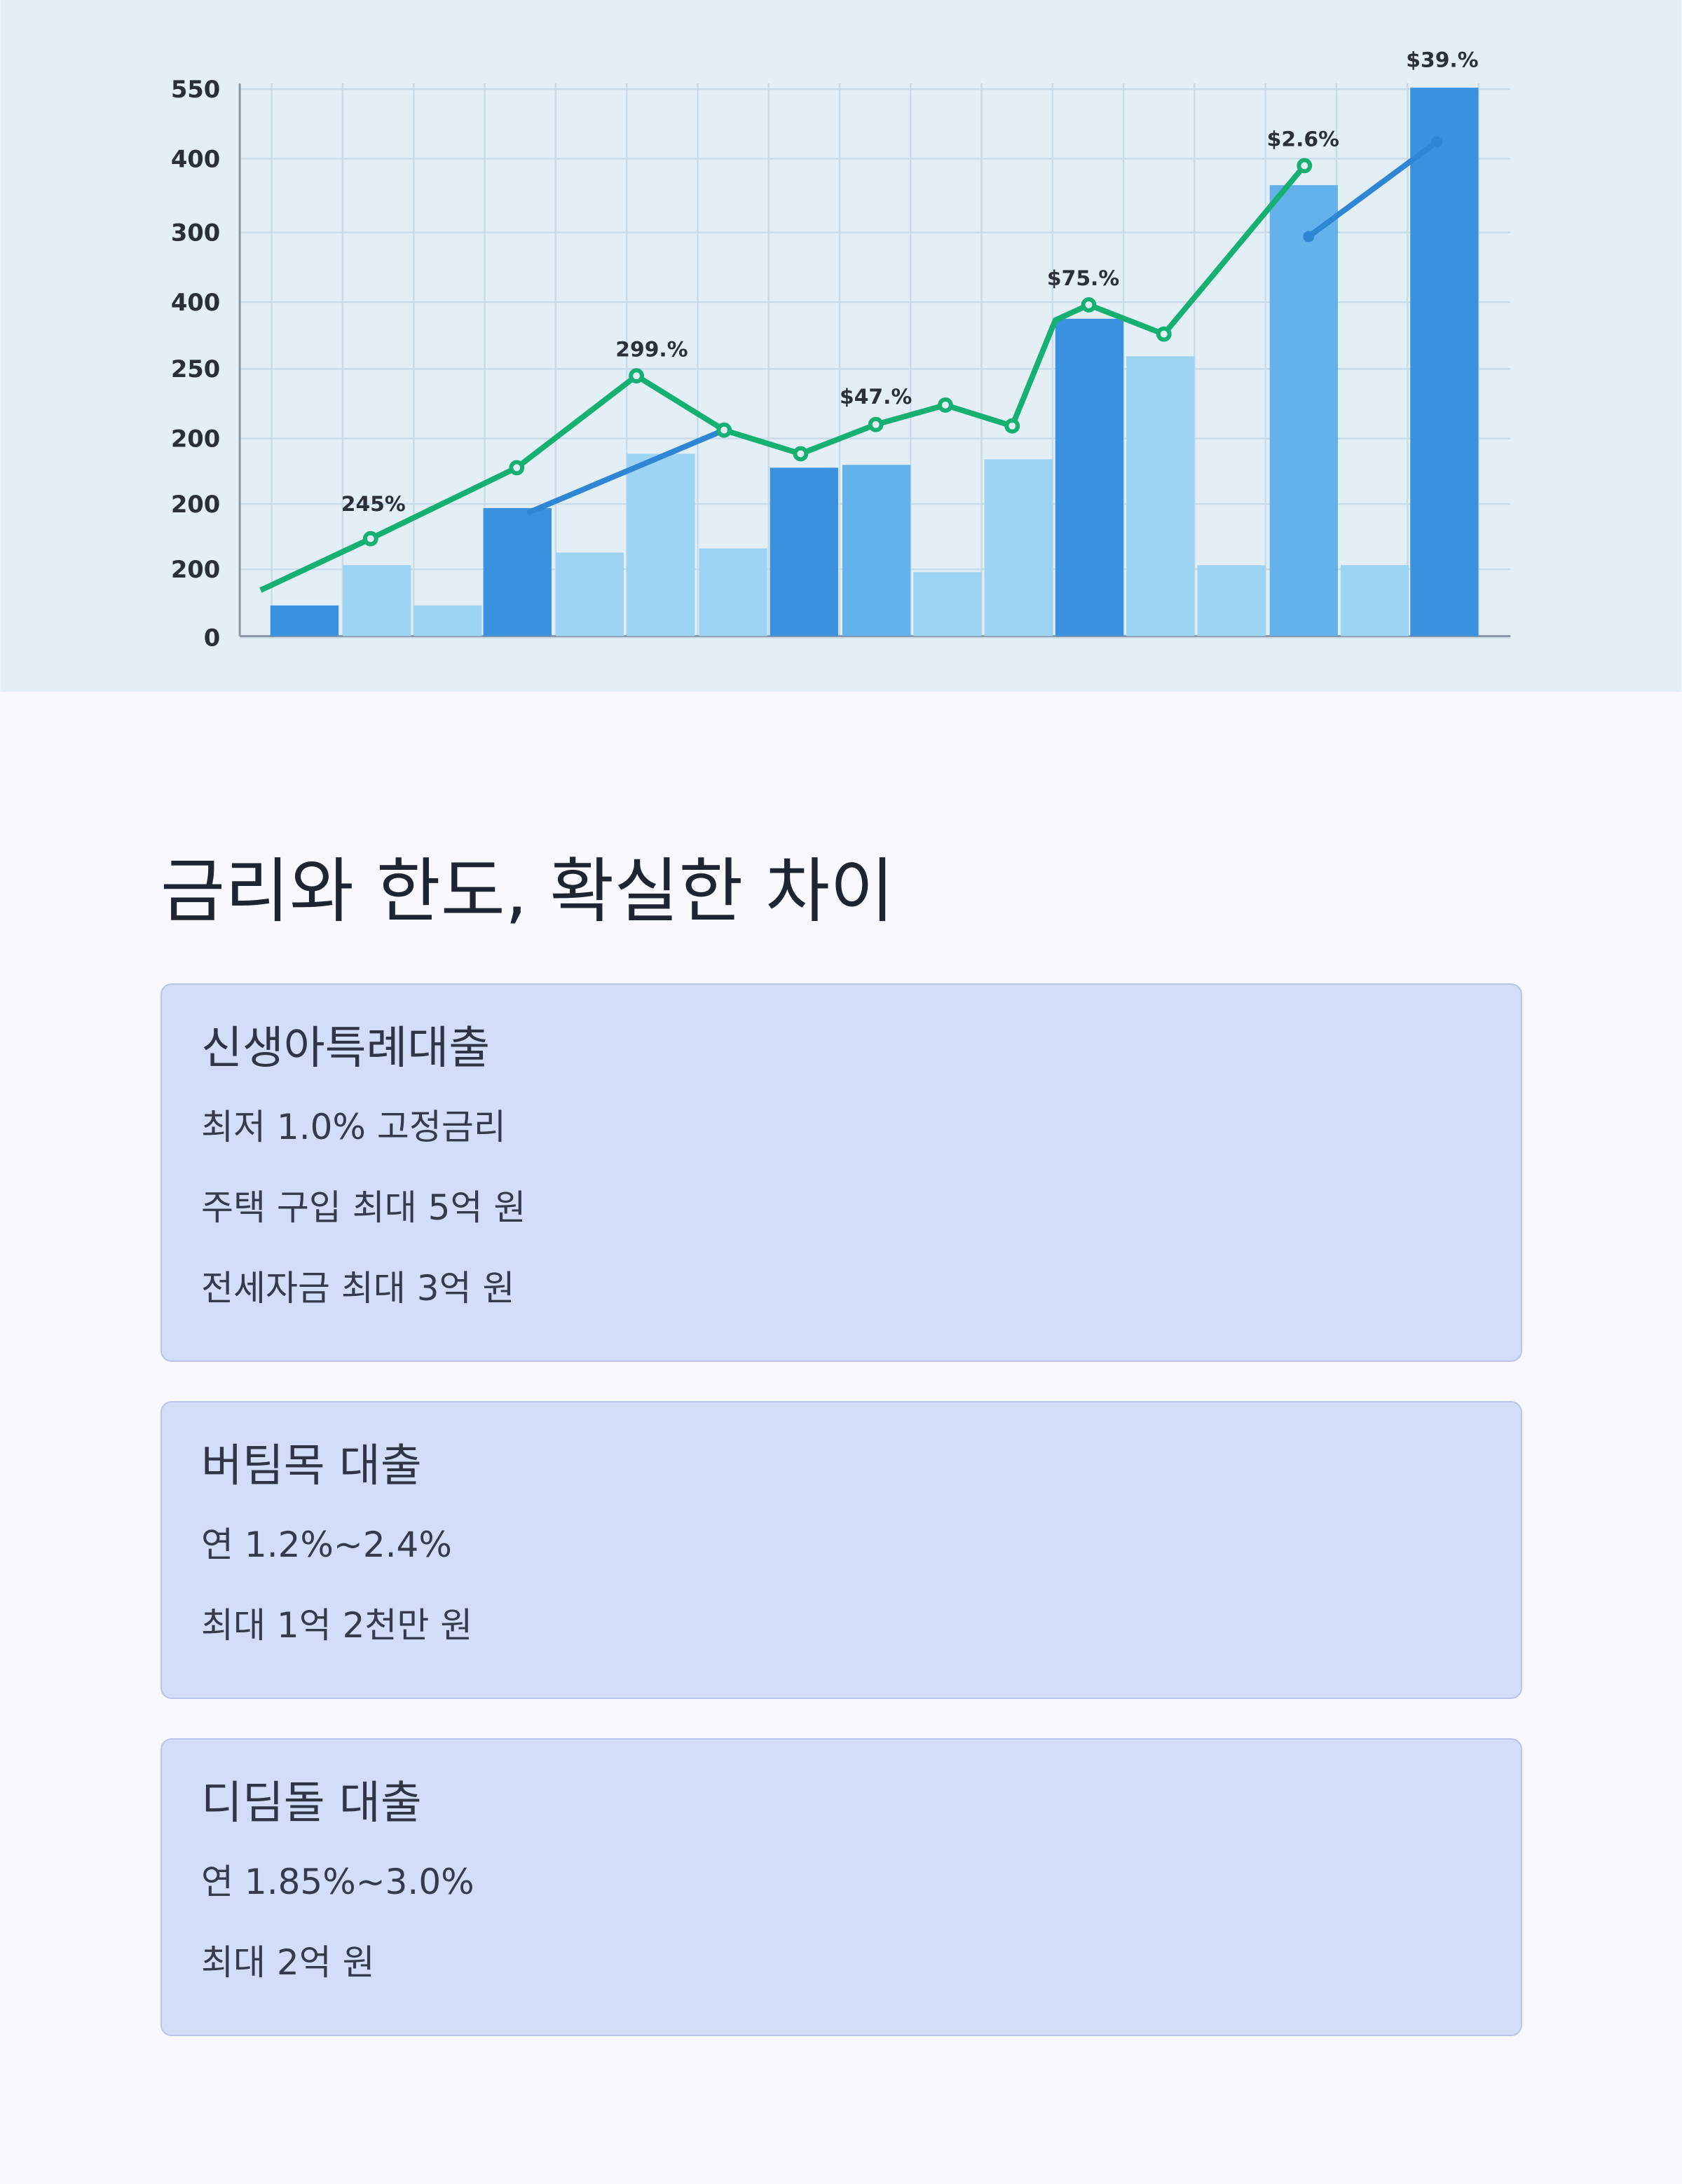  What do you see at coordinates (337, 1625) in the screenshot?
I see `card-item: 최대 1억 2천만 원` at bounding box center [337, 1625].